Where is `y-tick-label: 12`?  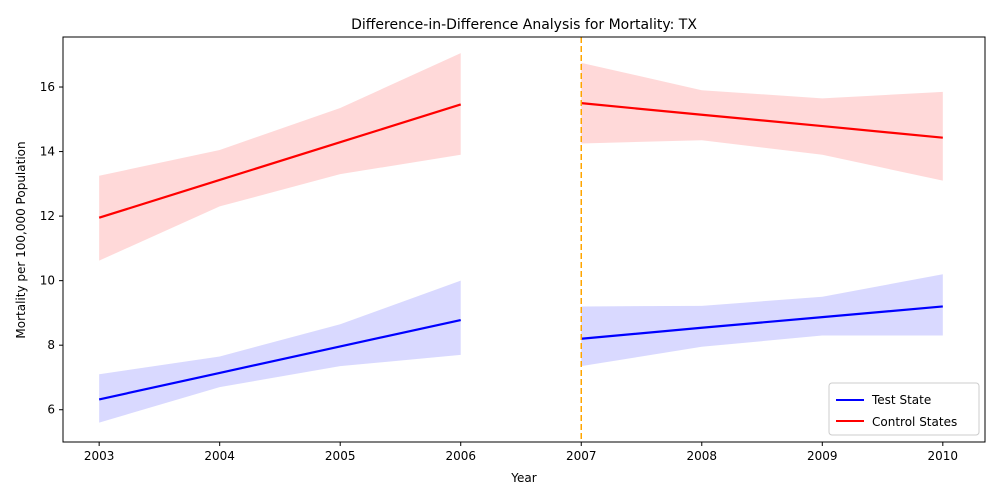 y-tick-label: 12 is located at coordinates (47, 216).